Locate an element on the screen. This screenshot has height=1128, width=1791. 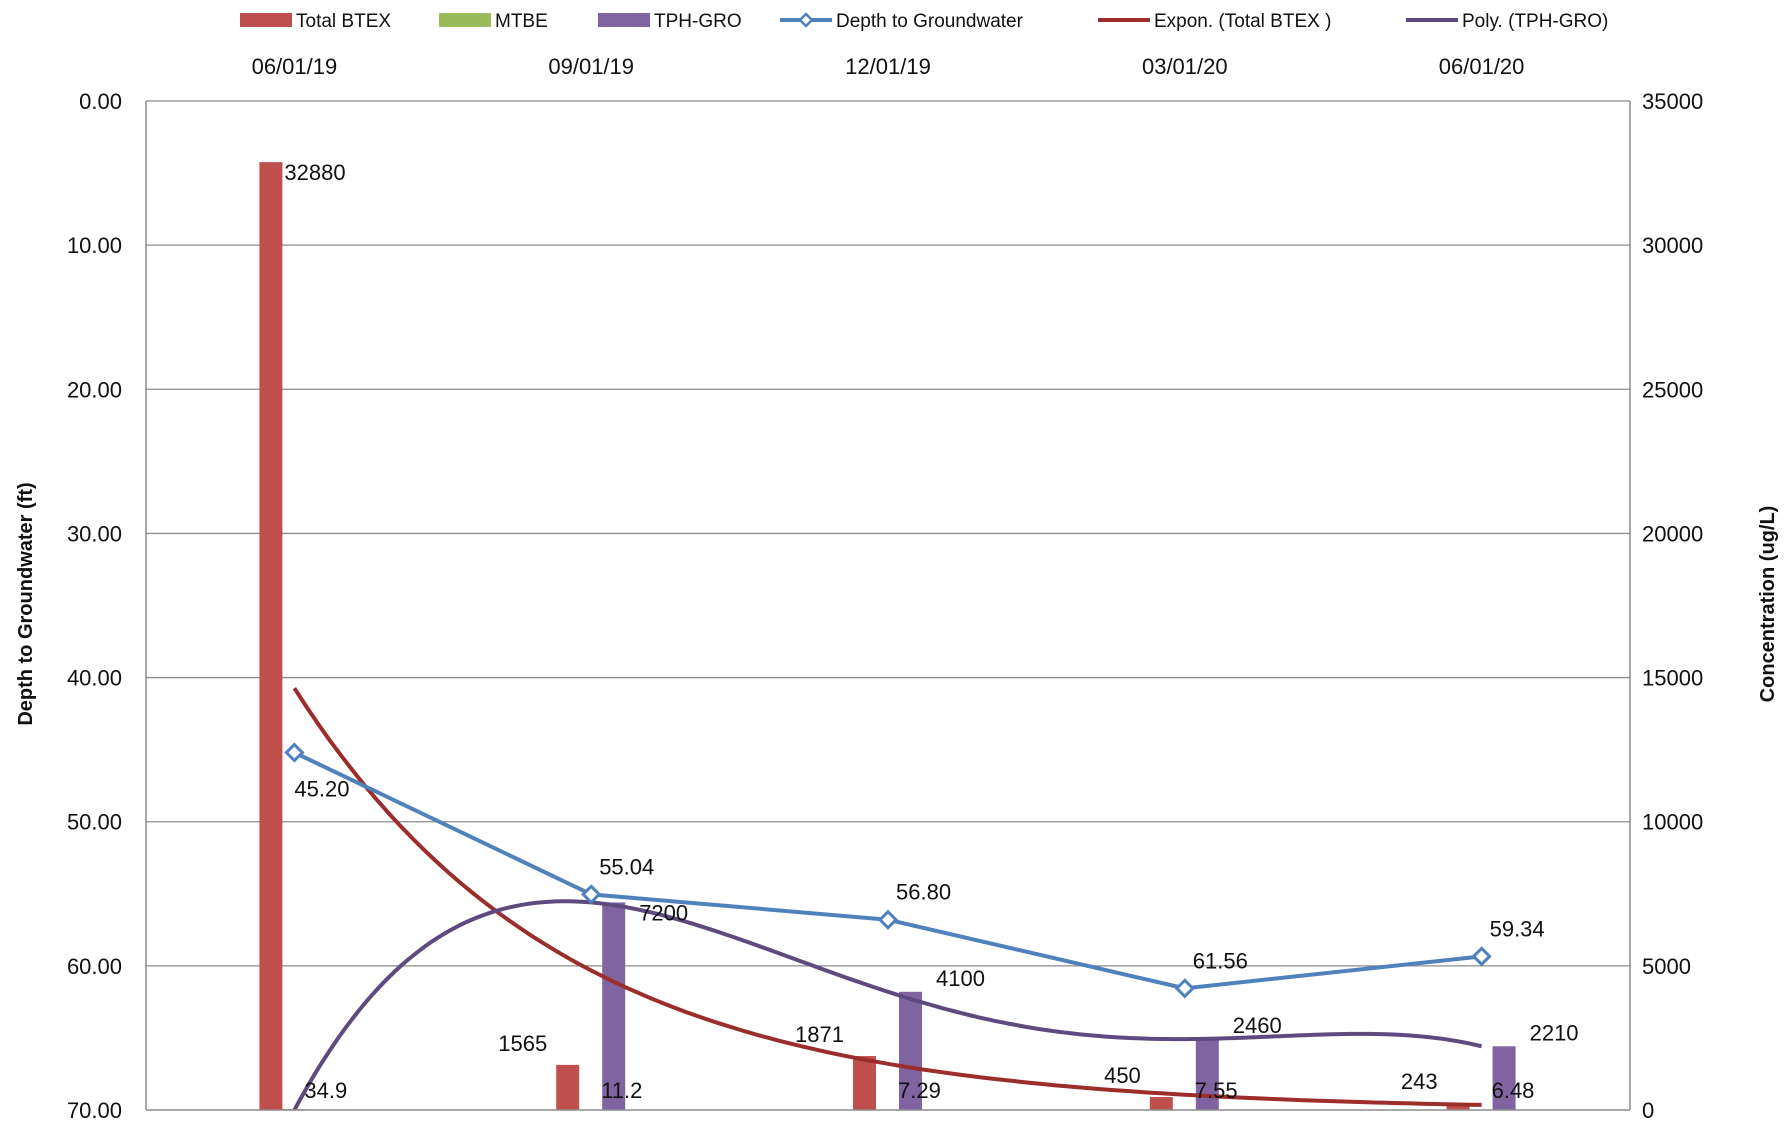
x-tick-label: 12/01/19 is located at coordinates (888, 66).